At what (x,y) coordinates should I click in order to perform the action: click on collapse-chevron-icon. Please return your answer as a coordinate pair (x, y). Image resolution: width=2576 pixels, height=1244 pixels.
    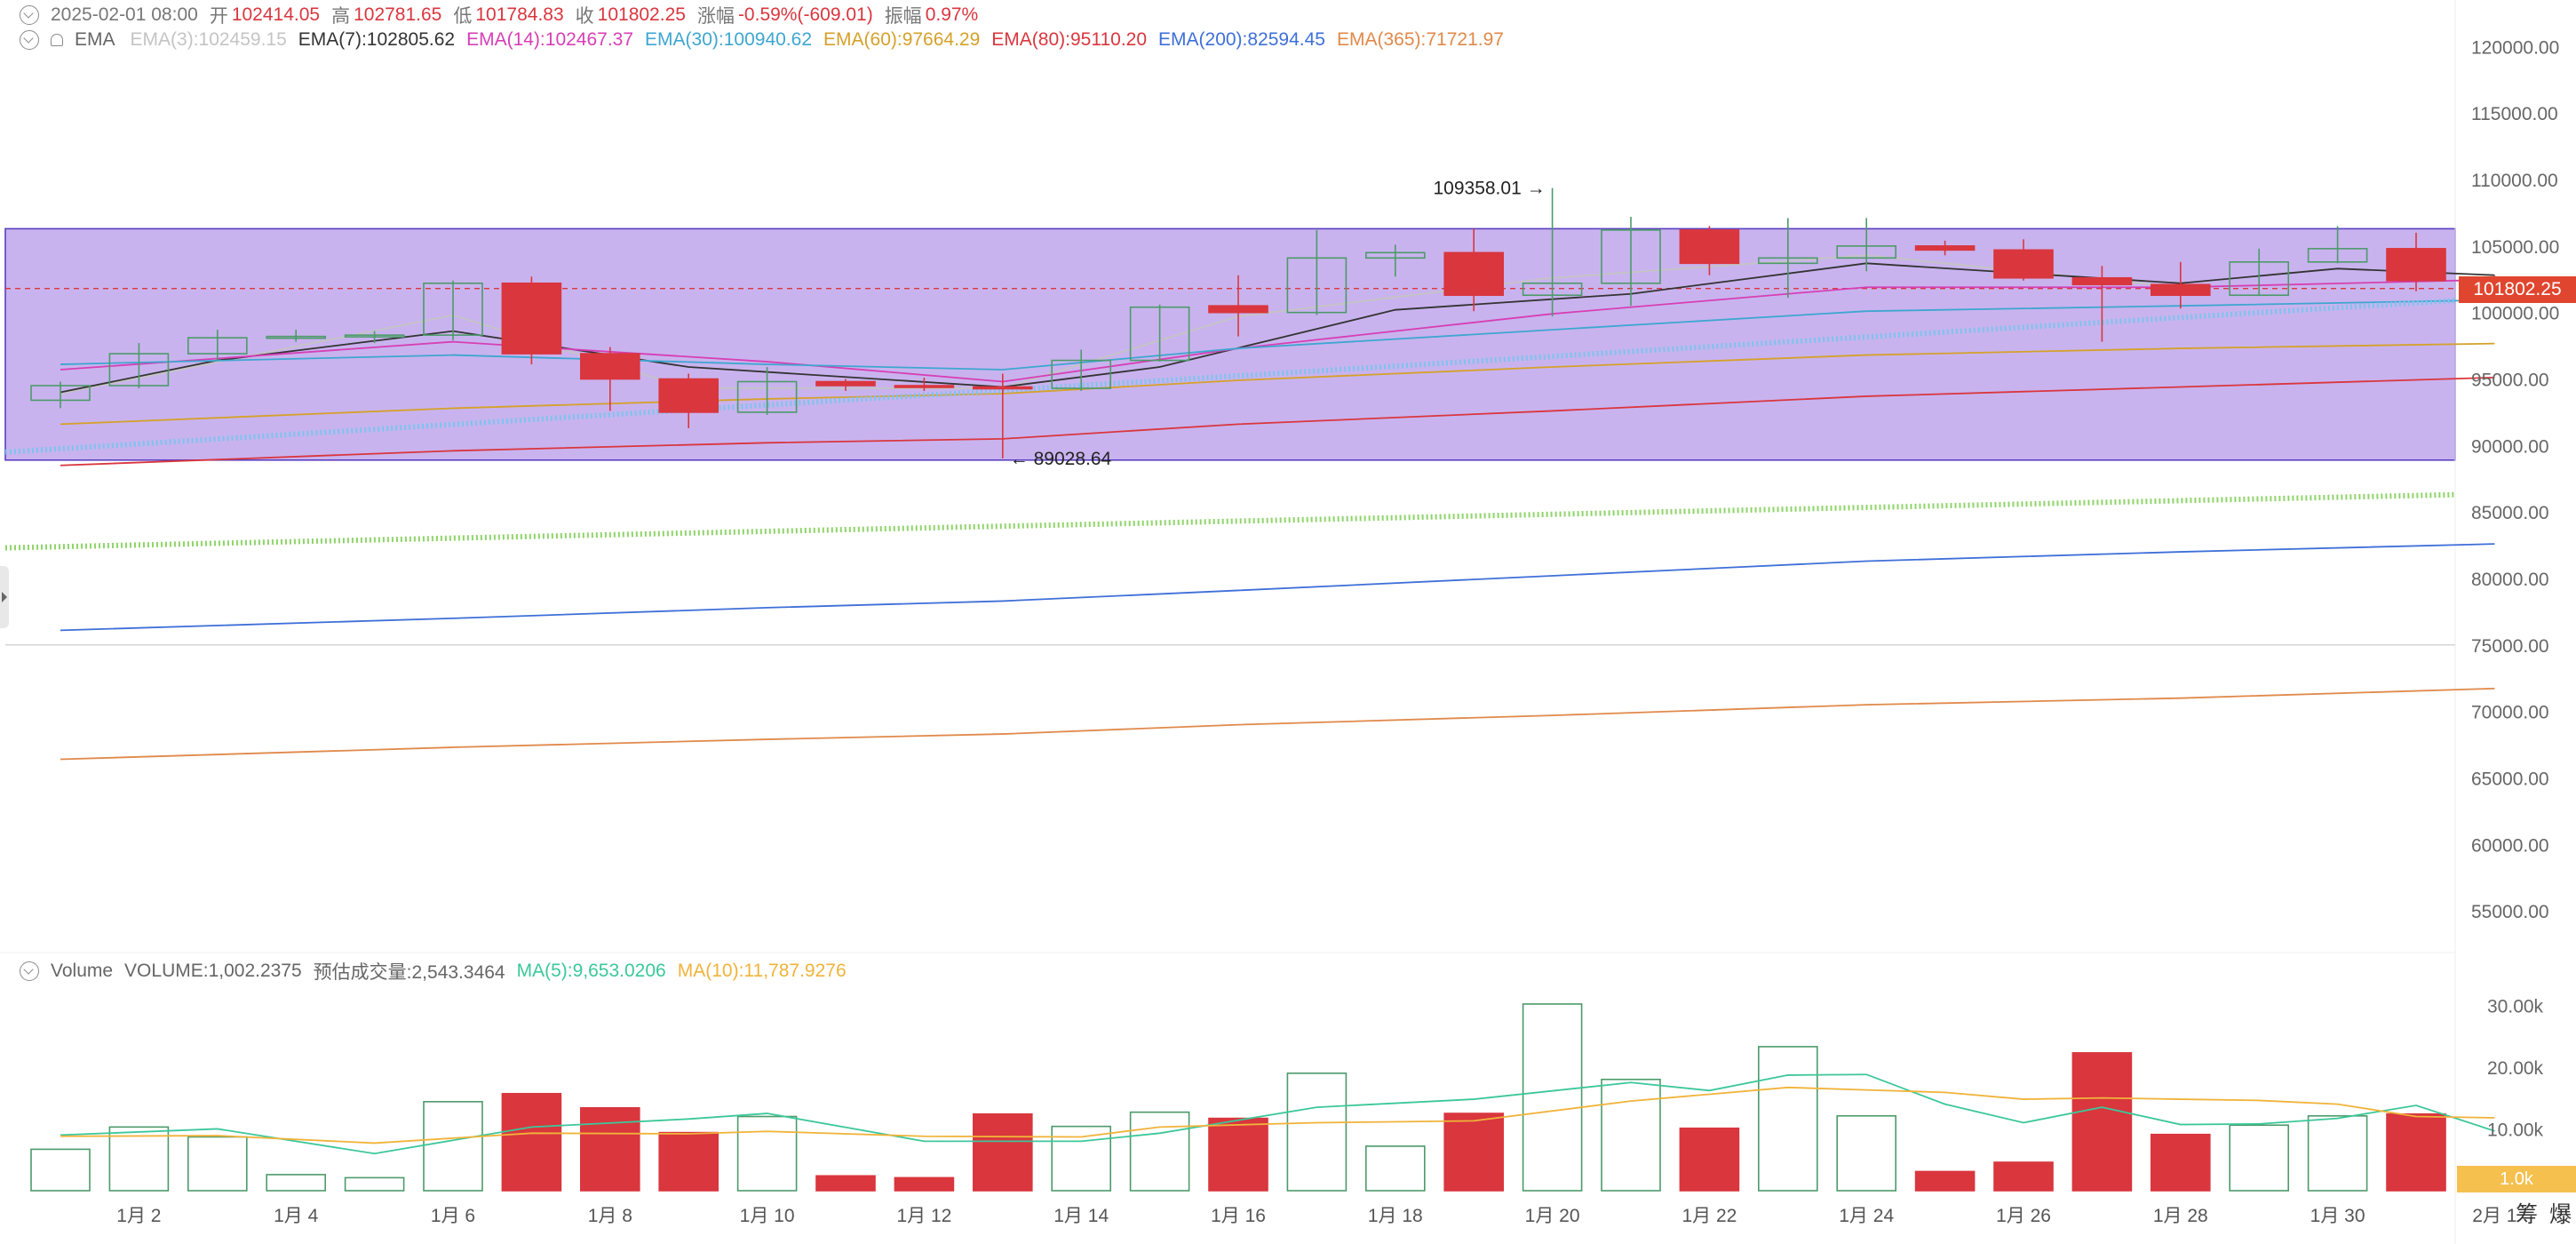
    Looking at the image, I should click on (29, 15).